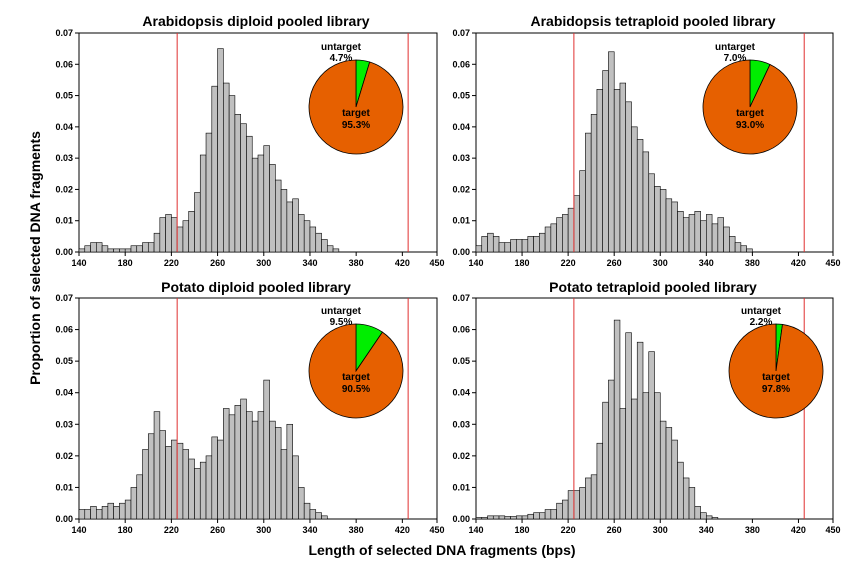 Image resolution: width=855 pixels, height=564 pixels. I want to click on x-tick-label: 180, so click(522, 530).